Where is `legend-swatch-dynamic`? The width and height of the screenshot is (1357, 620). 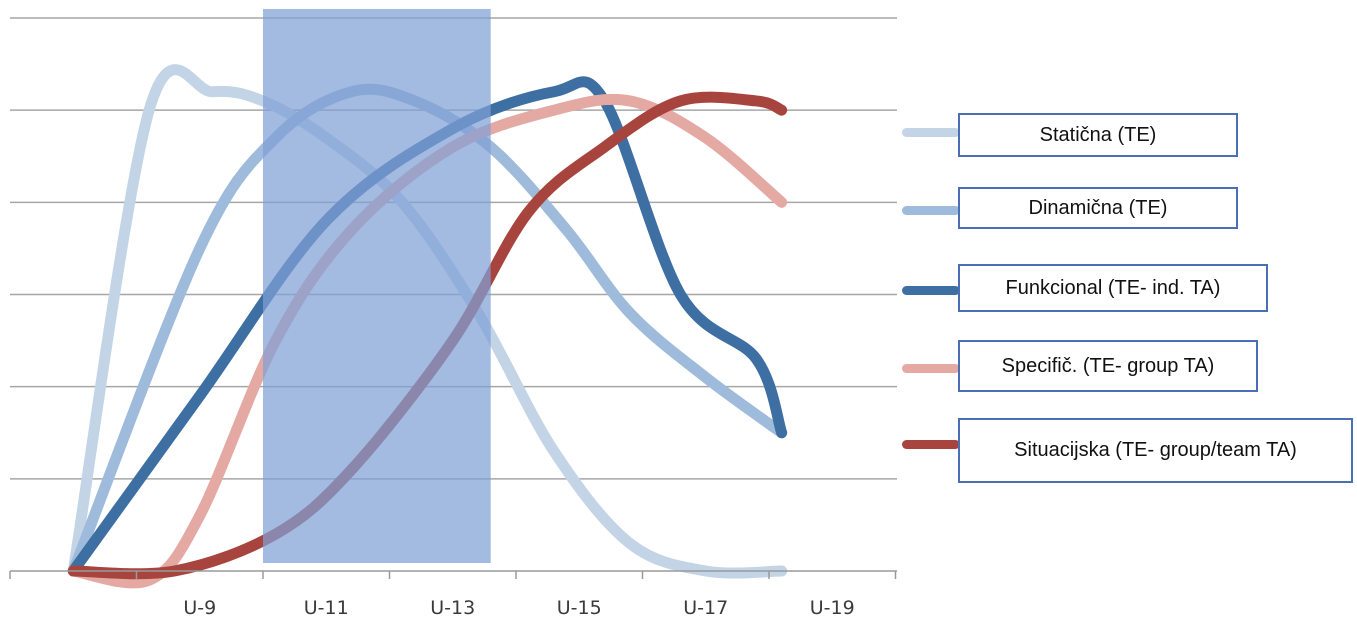 legend-swatch-dynamic is located at coordinates (931, 210).